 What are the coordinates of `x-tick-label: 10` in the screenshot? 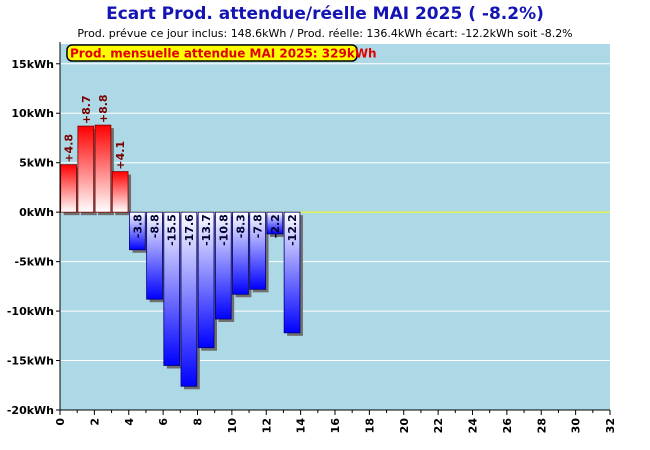 It's located at (232, 426).